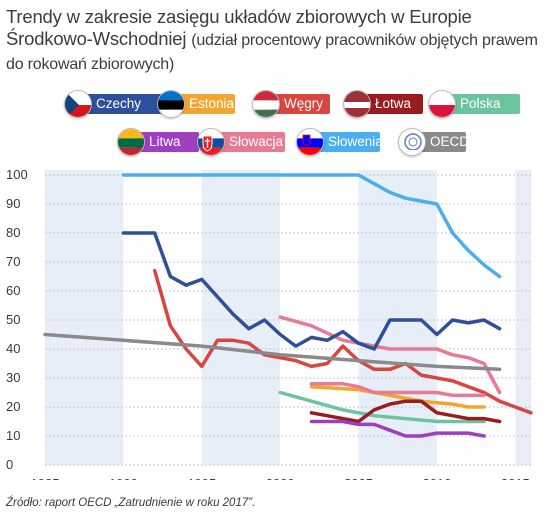 The height and width of the screenshot is (517, 550). Describe the element at coordinates (442, 104) in the screenshot. I see `flag-poland-icon` at that location.